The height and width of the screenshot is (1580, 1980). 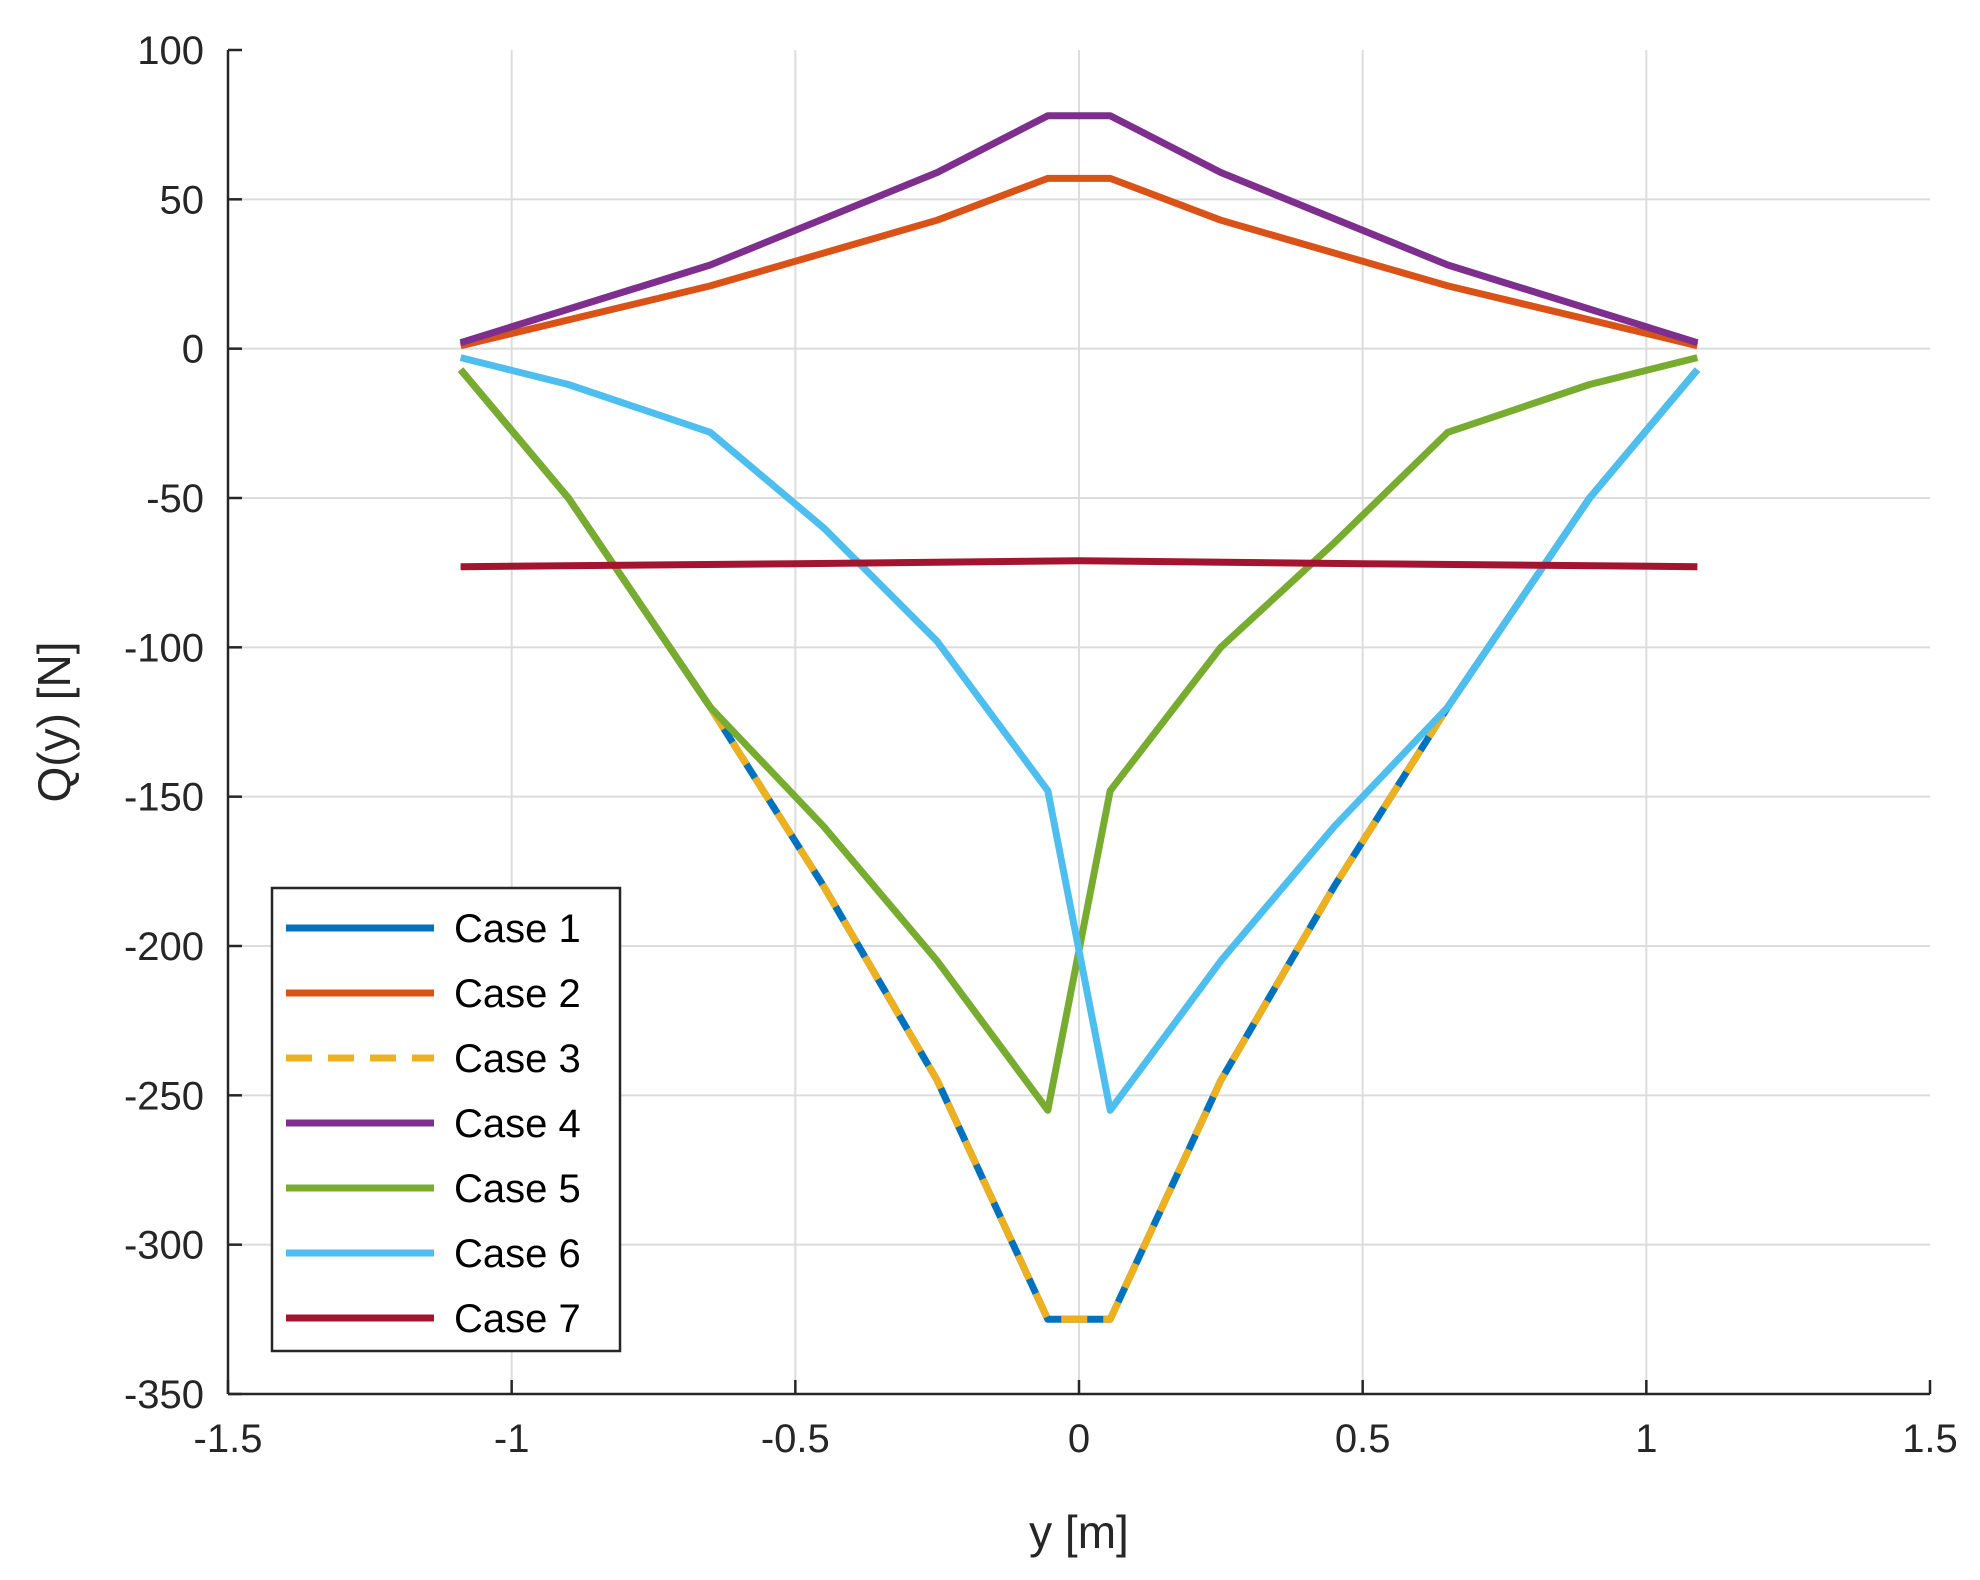 What do you see at coordinates (1930, 1439) in the screenshot?
I see `x-tick-label: 1.5` at bounding box center [1930, 1439].